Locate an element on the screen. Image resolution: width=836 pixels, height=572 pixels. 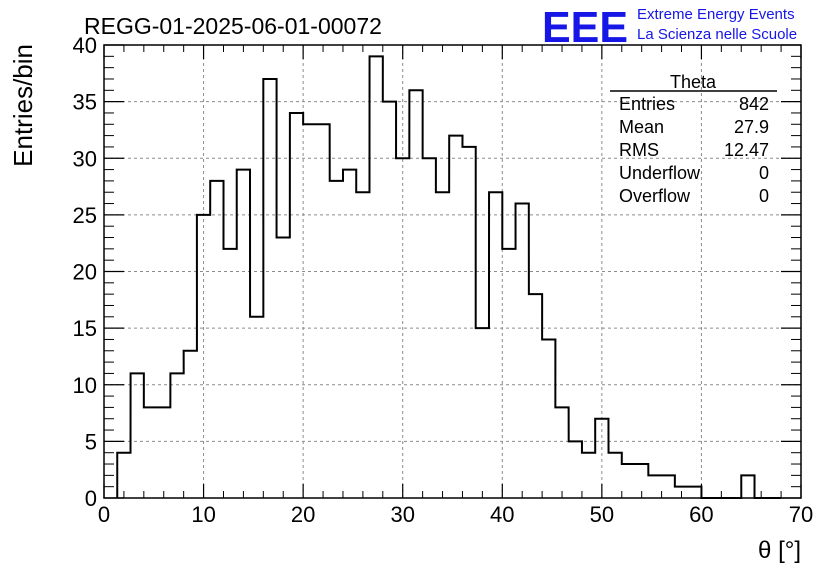
y-tick-label: 40 is located at coordinates (85, 45).